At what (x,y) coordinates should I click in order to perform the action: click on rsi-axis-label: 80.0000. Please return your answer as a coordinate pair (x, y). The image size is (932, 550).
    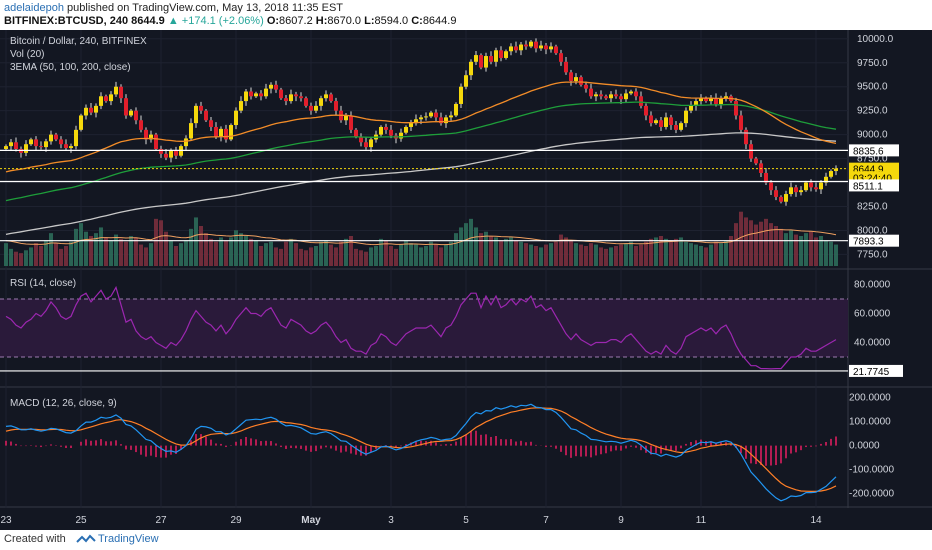
    Looking at the image, I should click on (872, 285).